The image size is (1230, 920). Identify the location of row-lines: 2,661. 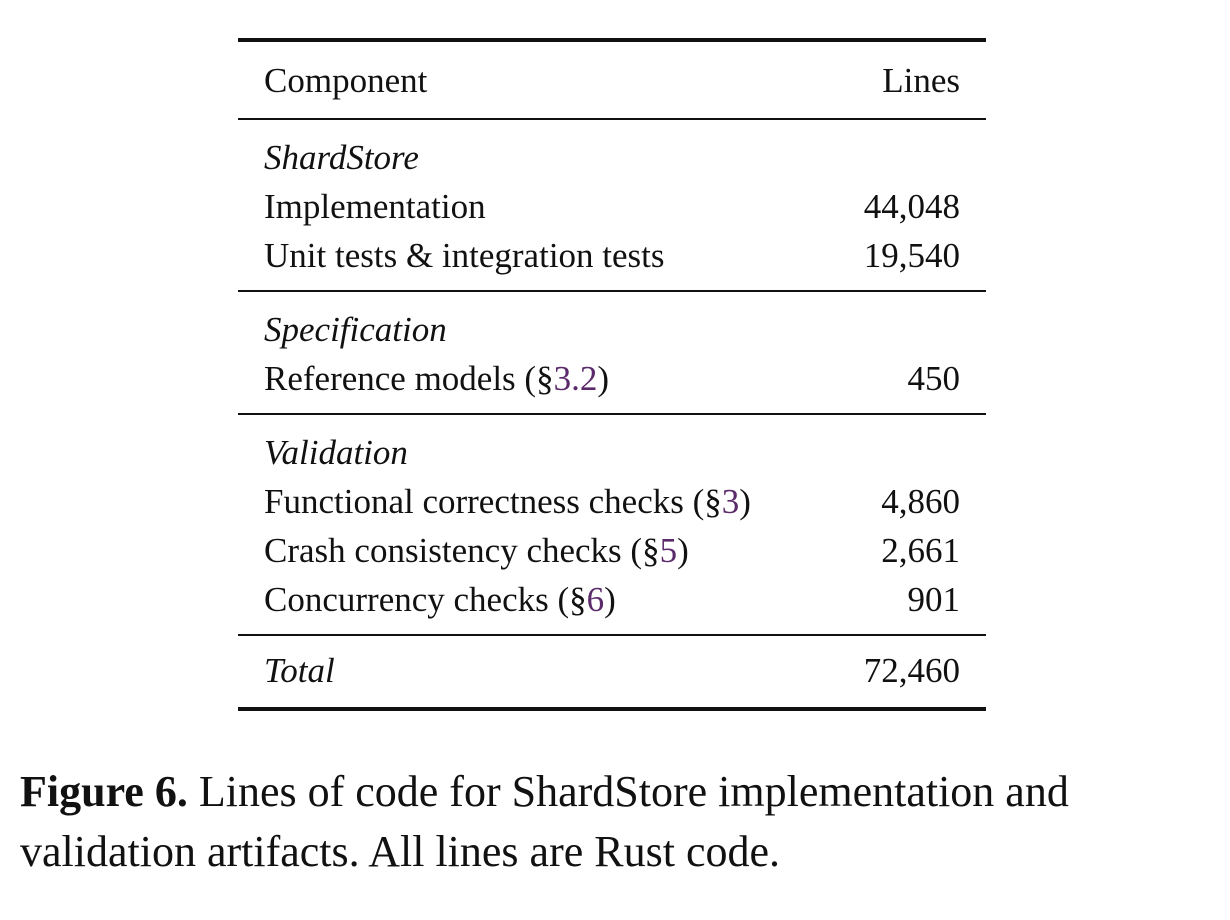
(920, 550).